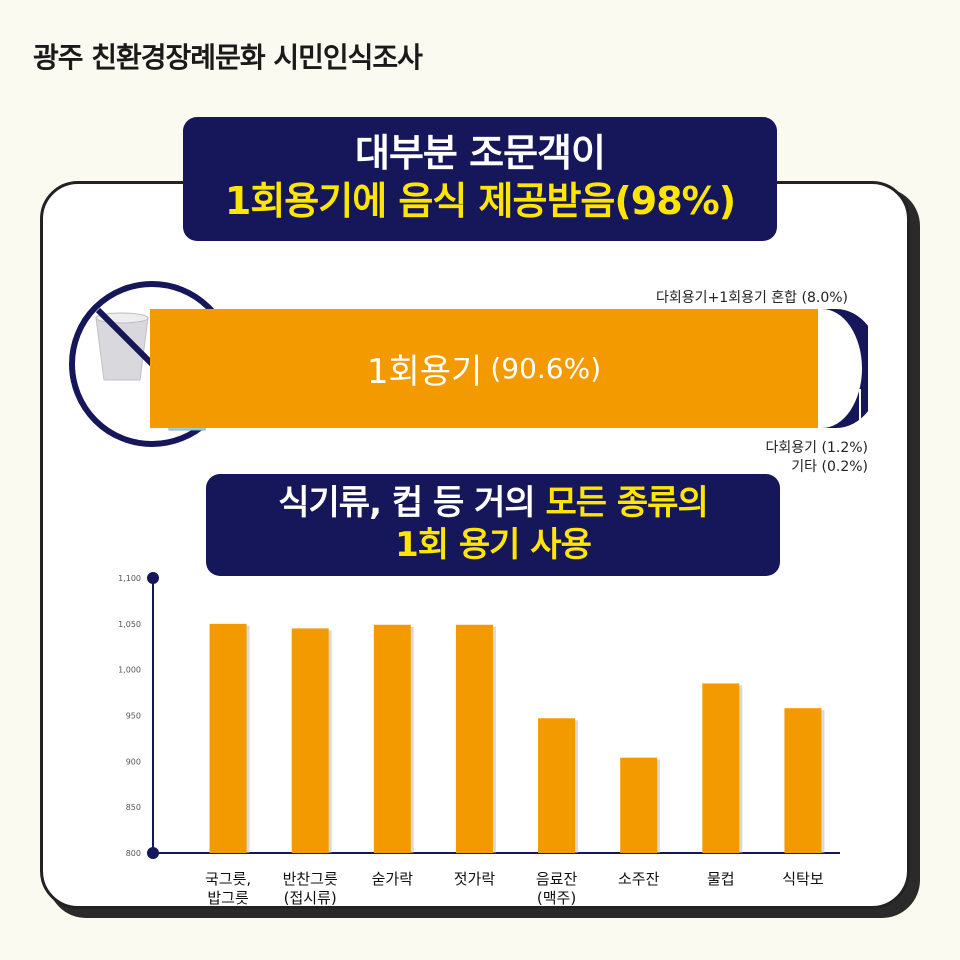 The height and width of the screenshot is (960, 960). I want to click on axis-origin-dot, so click(153, 853).